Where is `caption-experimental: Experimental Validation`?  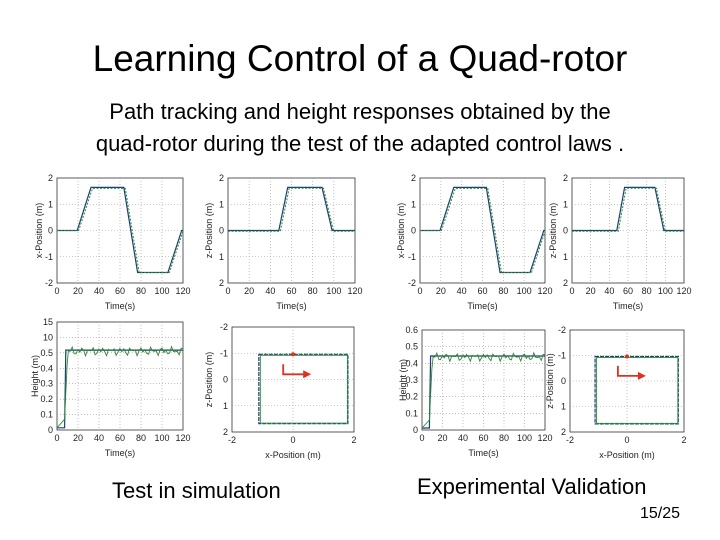
caption-experimental: Experimental Validation is located at coordinates (532, 486).